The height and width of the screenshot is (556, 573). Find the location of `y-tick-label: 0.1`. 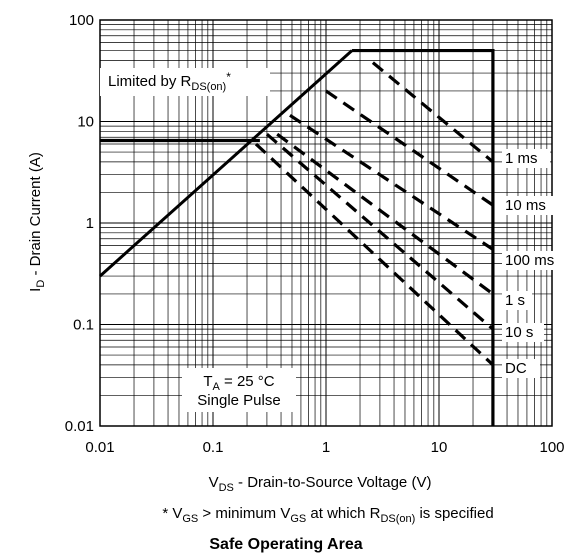

y-tick-label: 0.1 is located at coordinates (83, 325).